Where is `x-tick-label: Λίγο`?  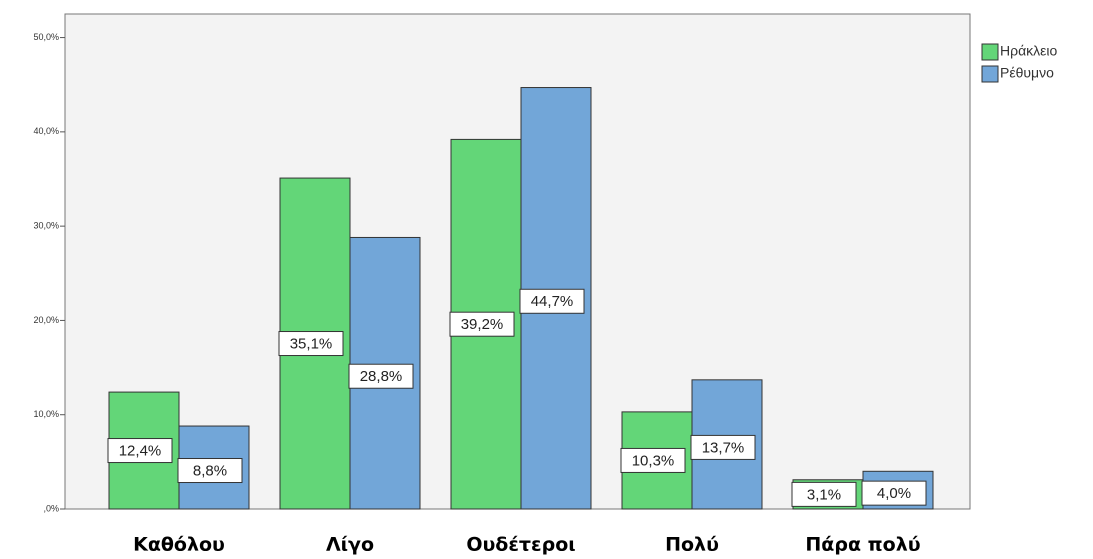
x-tick-label: Λίγο is located at coordinates (350, 545).